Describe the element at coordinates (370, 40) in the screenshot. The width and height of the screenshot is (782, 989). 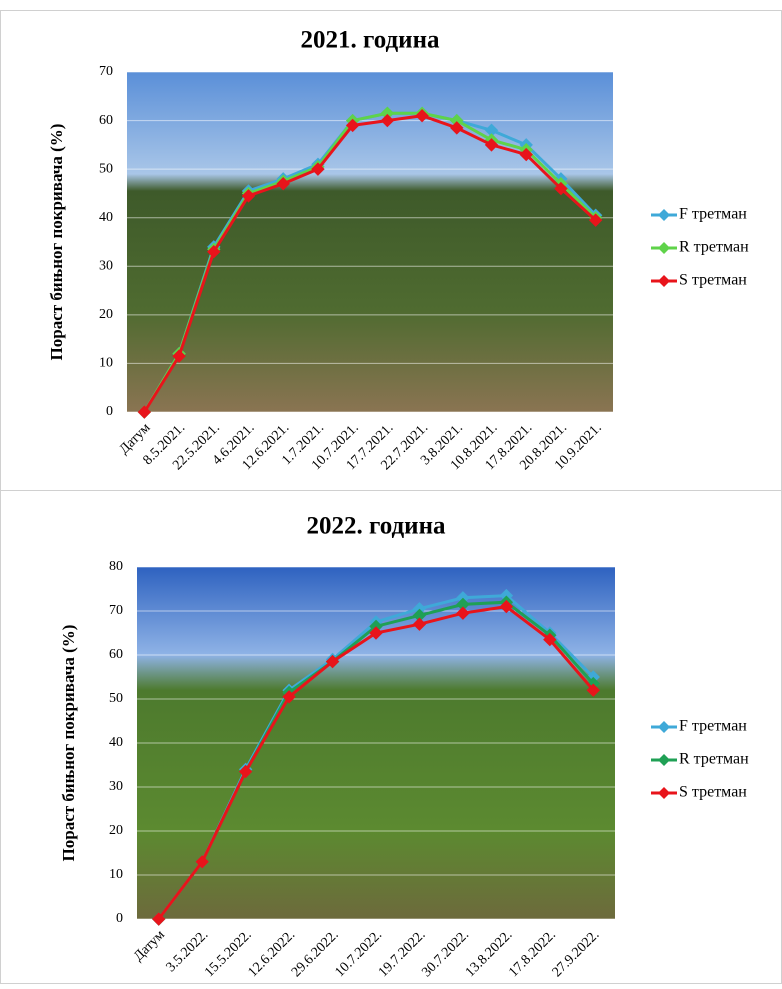
I see `chart-title: 2021. година` at that location.